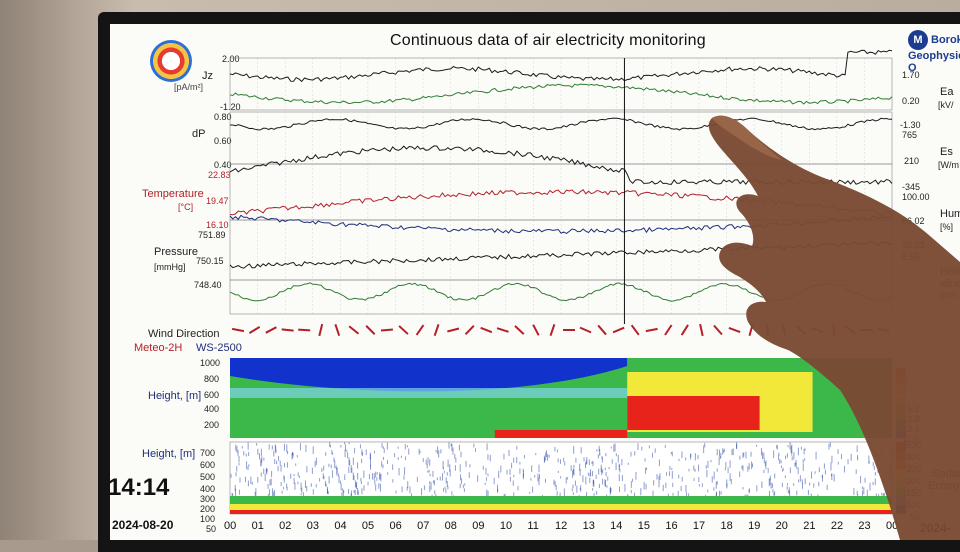  Describe the element at coordinates (561, 507) in the screenshot. I see `echogram-yellow-band` at that location.